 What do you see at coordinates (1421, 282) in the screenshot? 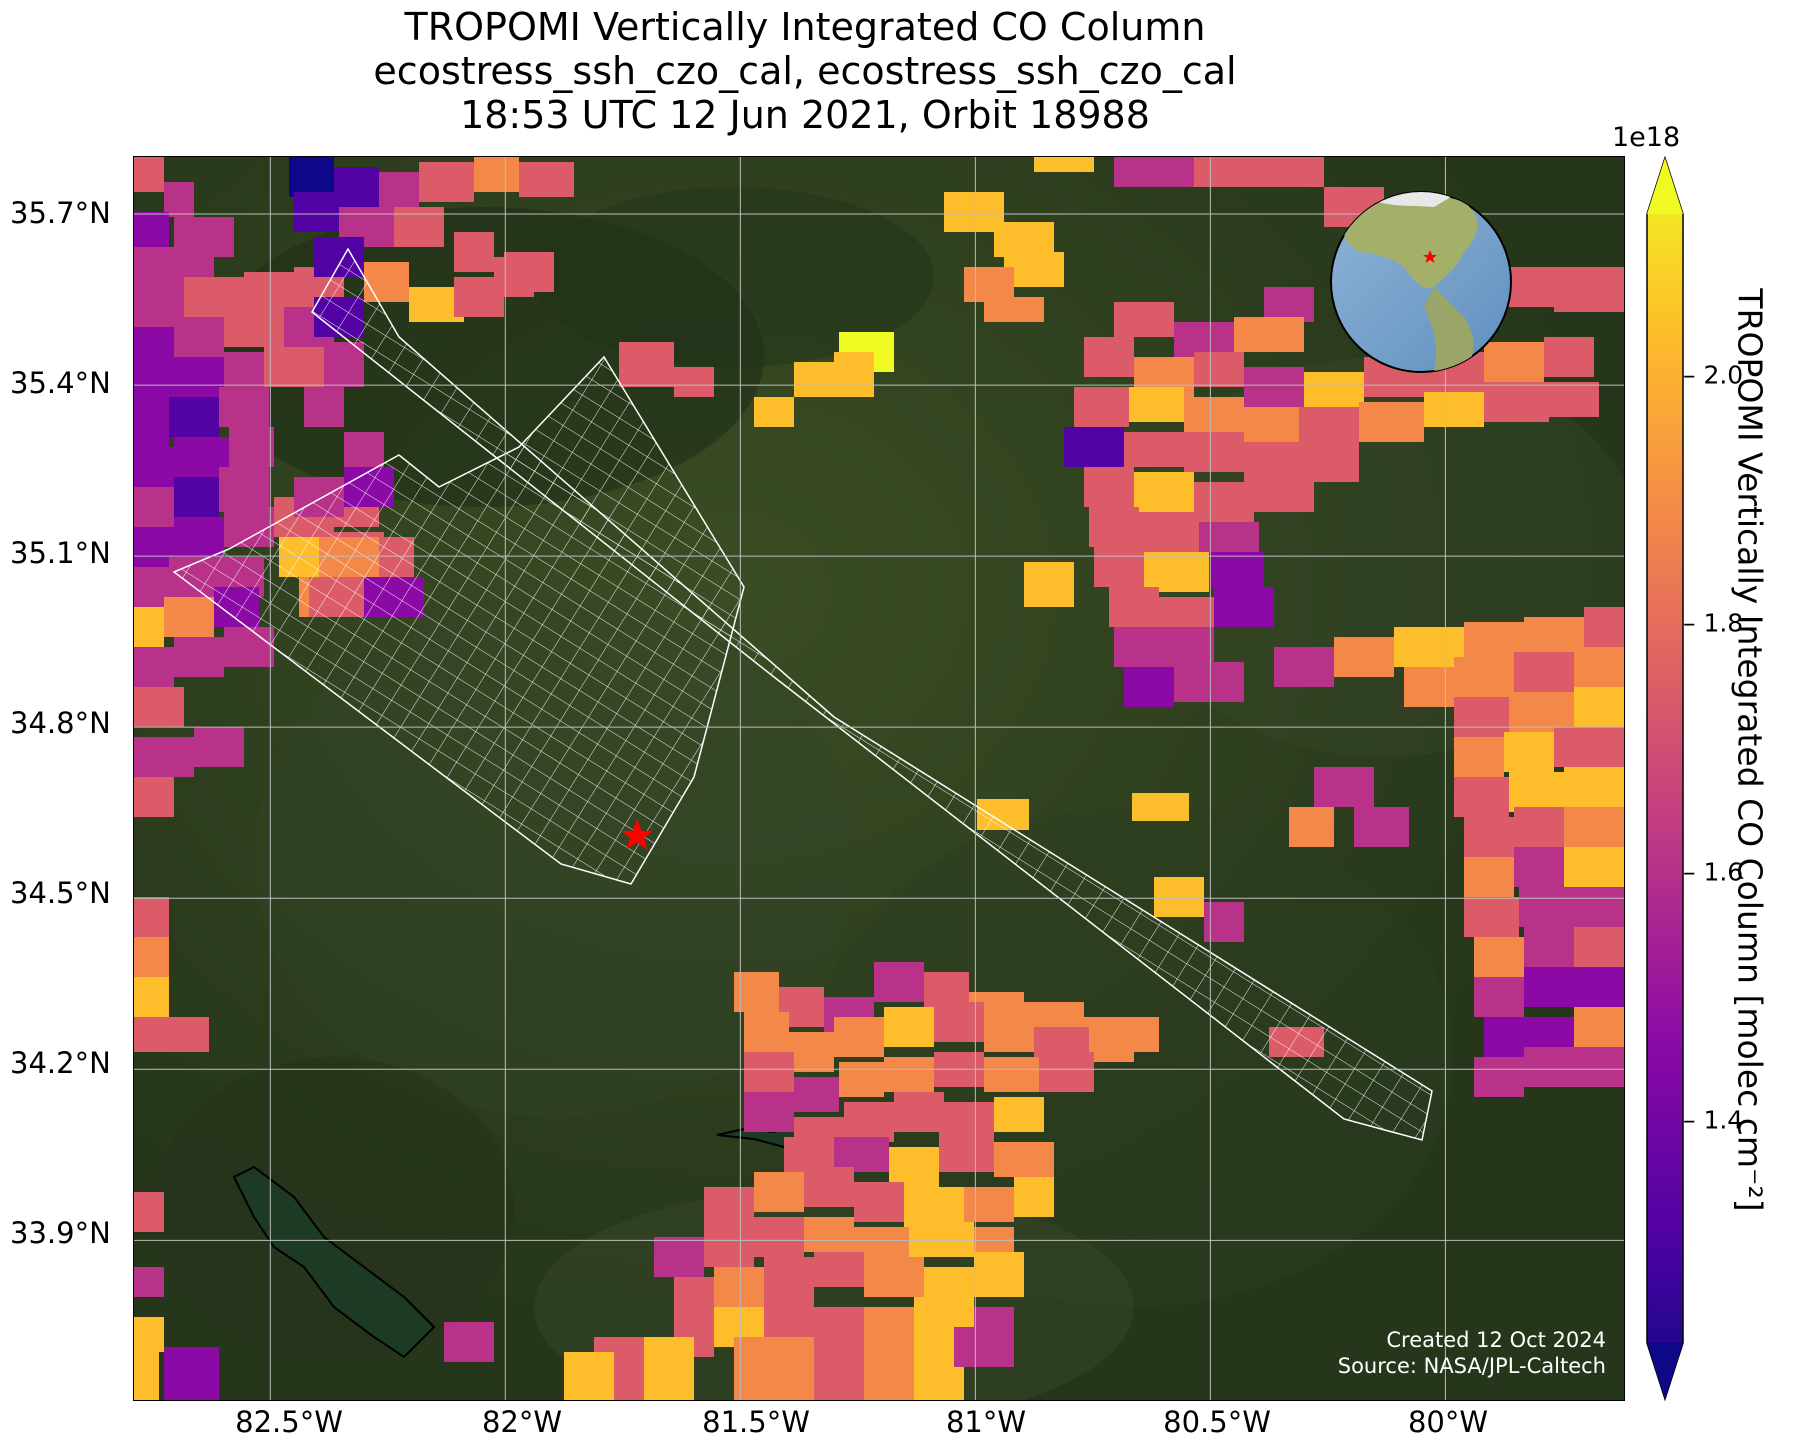
I see `inset-globe-icon` at bounding box center [1421, 282].